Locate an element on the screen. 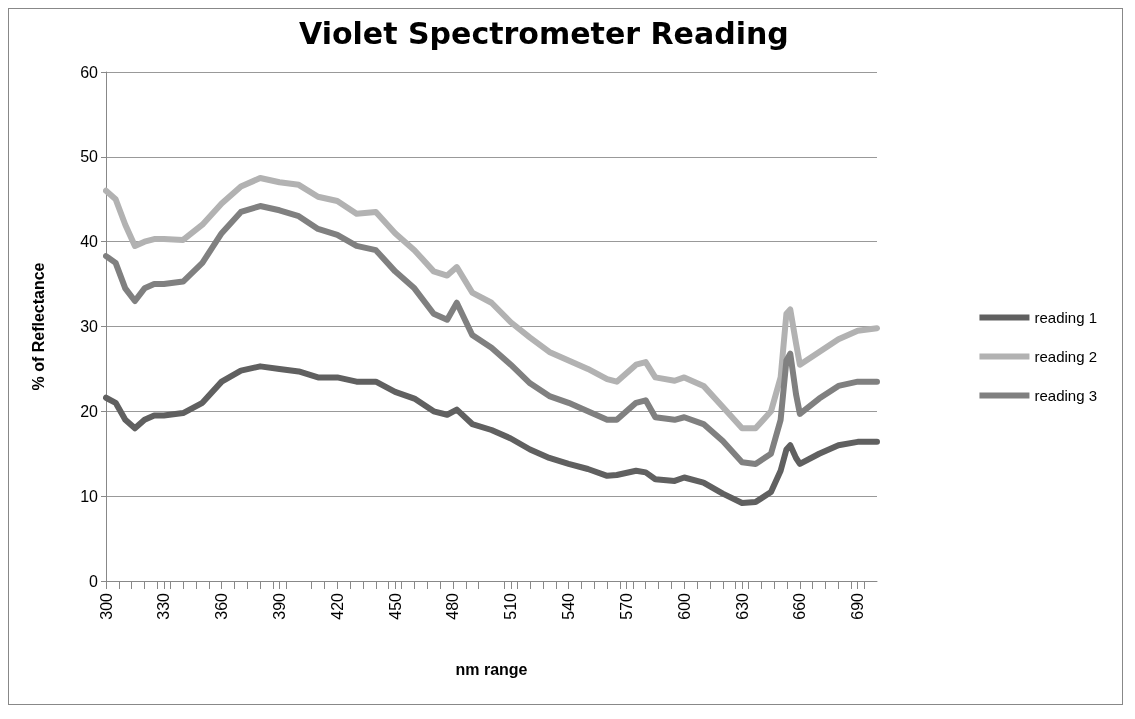 This screenshot has height=719, width=1135. x-axis-title: nm range is located at coordinates (491, 669).